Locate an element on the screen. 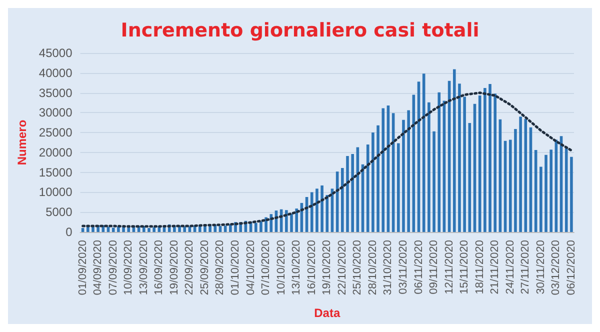  x-tick-label: 16/10/2020 is located at coordinates (312, 268).